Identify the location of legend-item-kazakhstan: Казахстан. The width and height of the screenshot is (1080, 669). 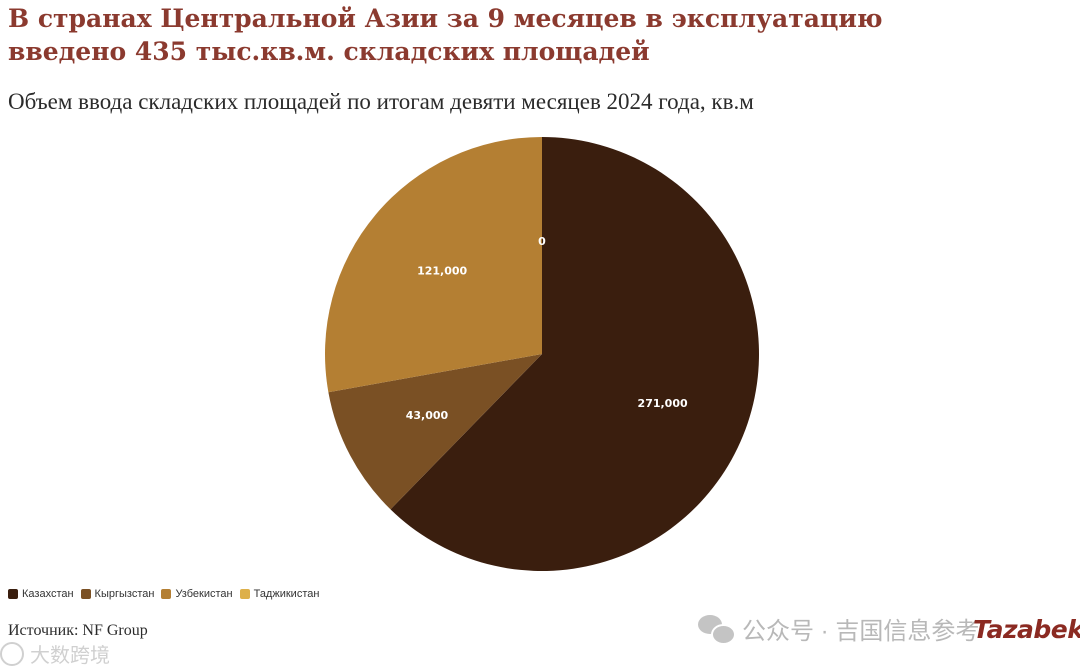
(41, 594).